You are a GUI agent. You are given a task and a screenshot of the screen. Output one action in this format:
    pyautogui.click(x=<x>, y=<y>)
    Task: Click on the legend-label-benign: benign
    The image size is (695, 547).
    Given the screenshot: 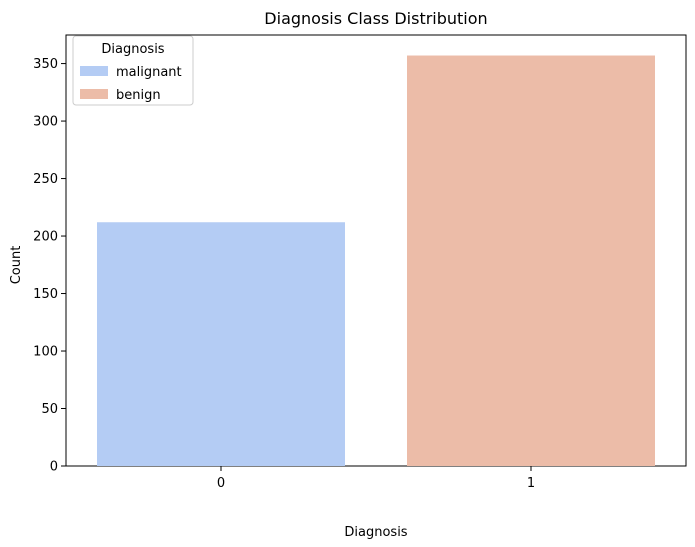 What is the action you would take?
    pyautogui.click(x=138, y=95)
    